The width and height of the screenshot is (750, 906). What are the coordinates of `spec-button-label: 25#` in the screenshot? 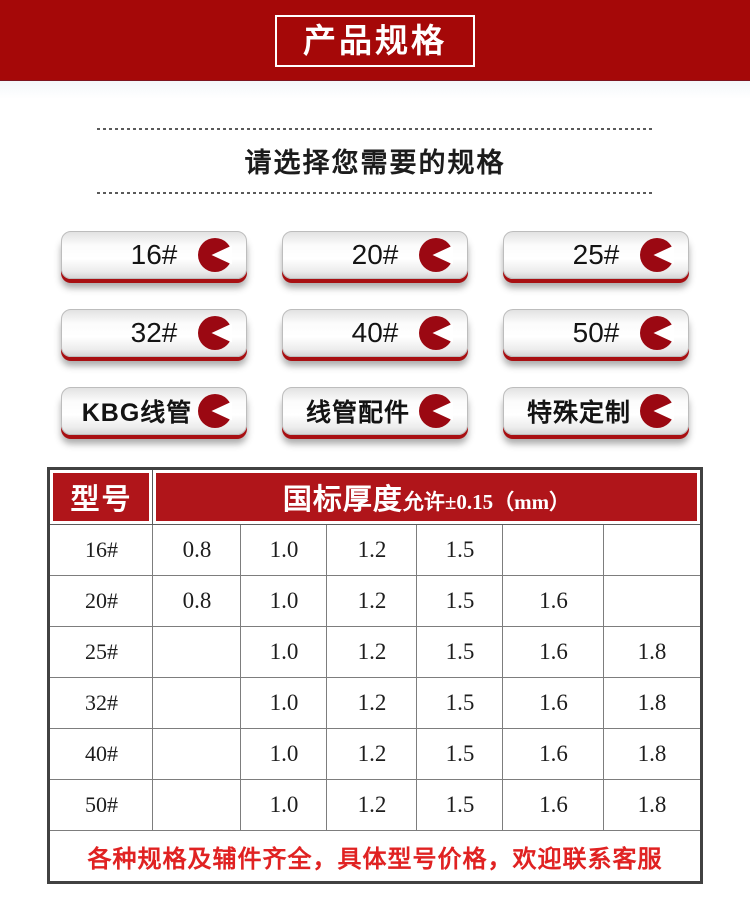 It's located at (596, 254).